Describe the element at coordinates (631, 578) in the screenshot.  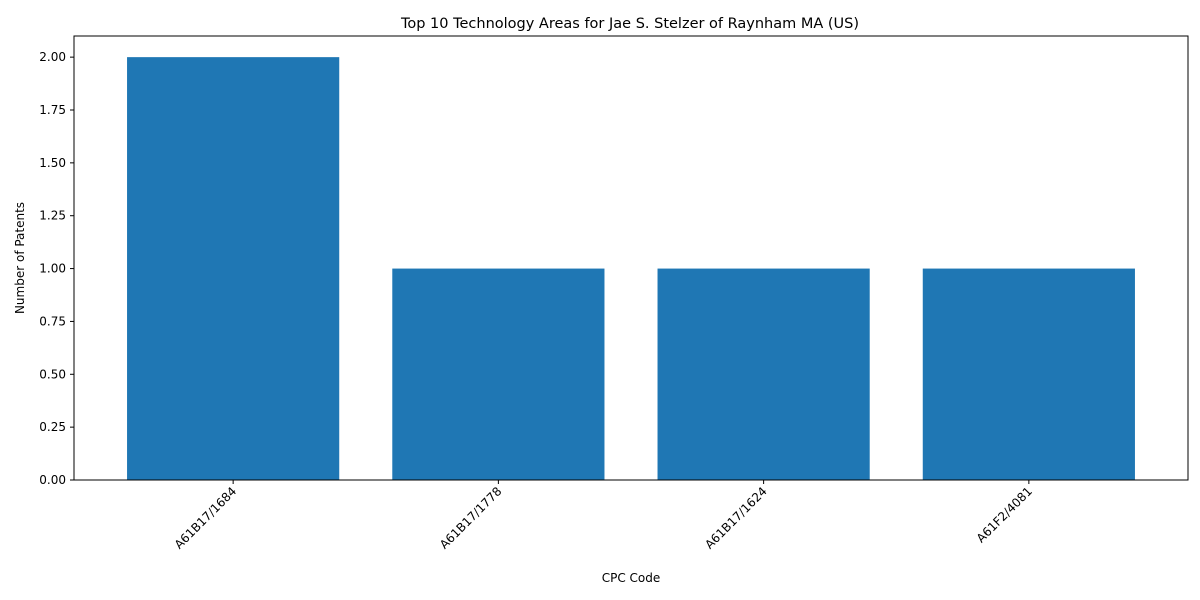
I see `x-axis-label: CPC Code` at that location.